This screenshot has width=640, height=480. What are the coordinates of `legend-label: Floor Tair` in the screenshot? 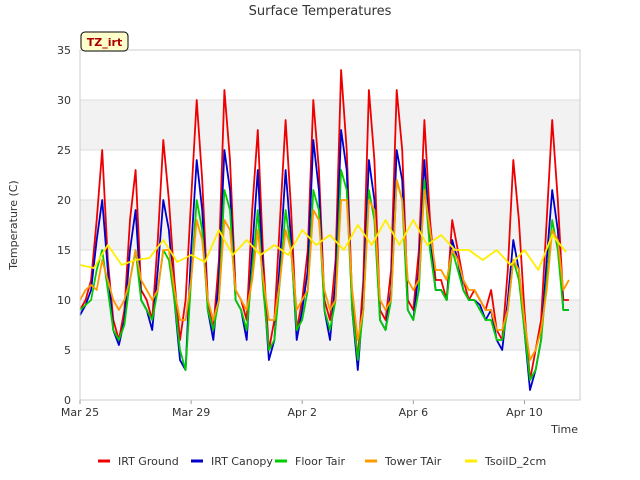 It's located at (320, 461).